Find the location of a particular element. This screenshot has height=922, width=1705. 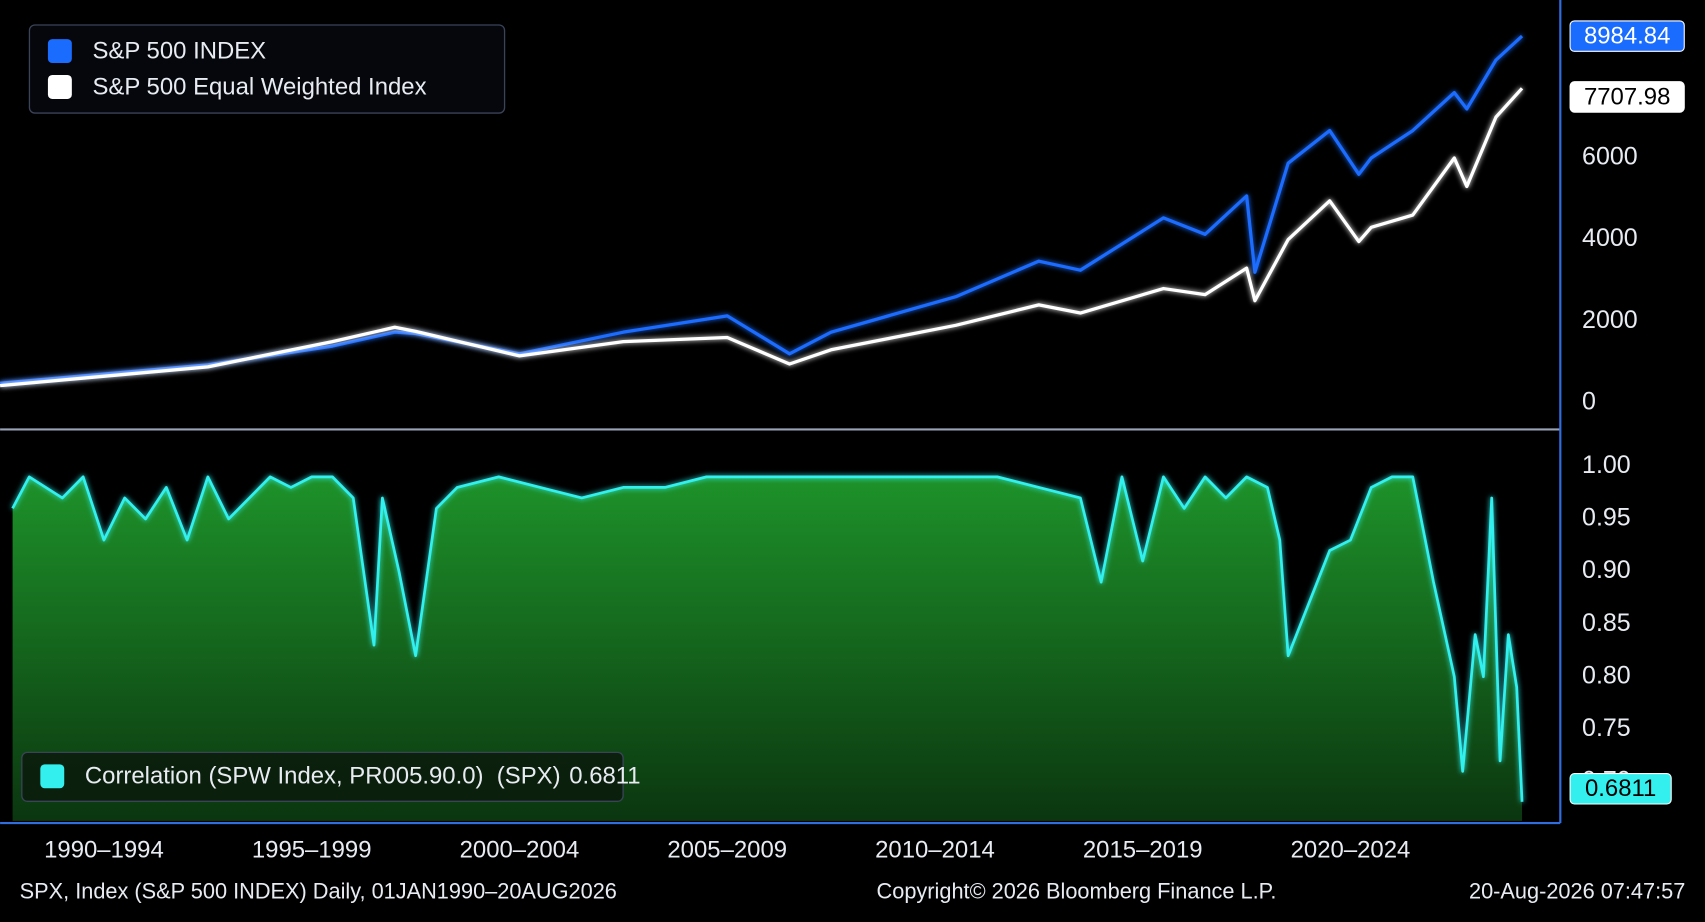

footer-center: Copyright© 2026 Bloomberg Finance L.P. is located at coordinates (1077, 890).